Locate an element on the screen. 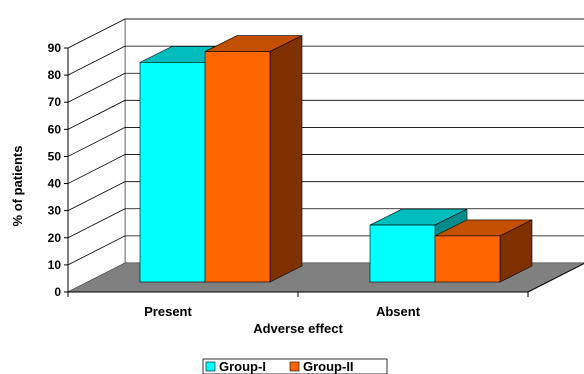 The height and width of the screenshot is (374, 584). legend-label: Group-I is located at coordinates (242, 366).